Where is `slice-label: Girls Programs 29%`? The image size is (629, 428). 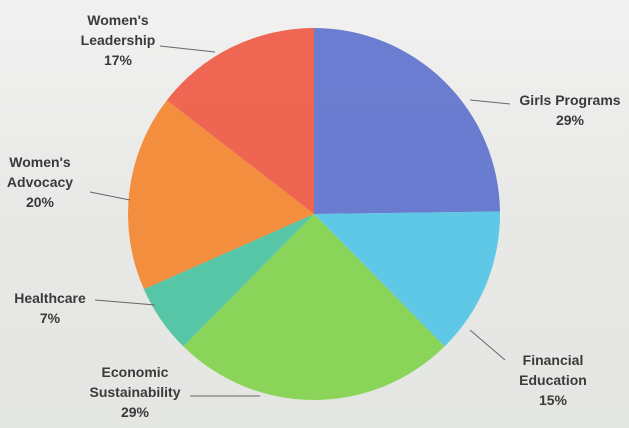
slice-label: Girls Programs 29% is located at coordinates (559, 110).